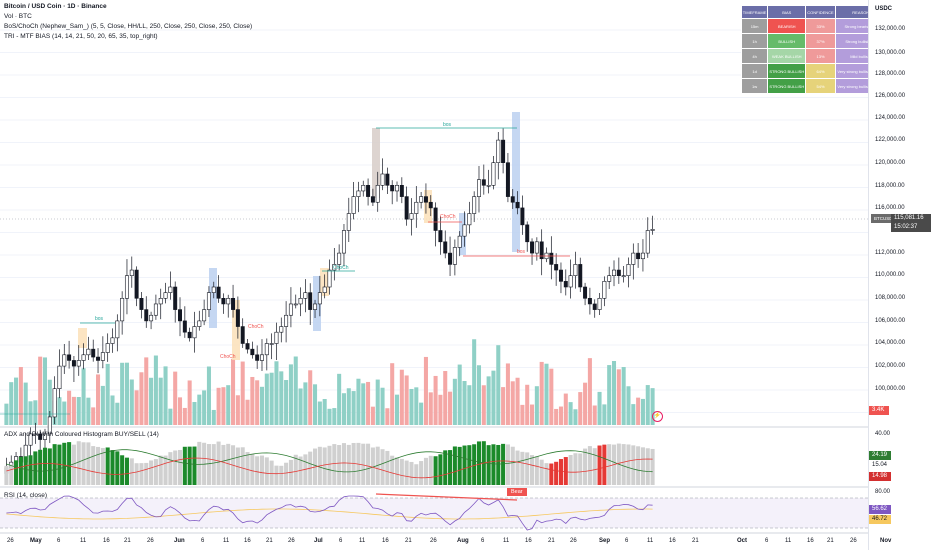 Image resolution: width=932 pixels, height=550 pixels. What do you see at coordinates (890, 253) in the screenshot?
I see `price-tick: 112,000.00` at bounding box center [890, 253].